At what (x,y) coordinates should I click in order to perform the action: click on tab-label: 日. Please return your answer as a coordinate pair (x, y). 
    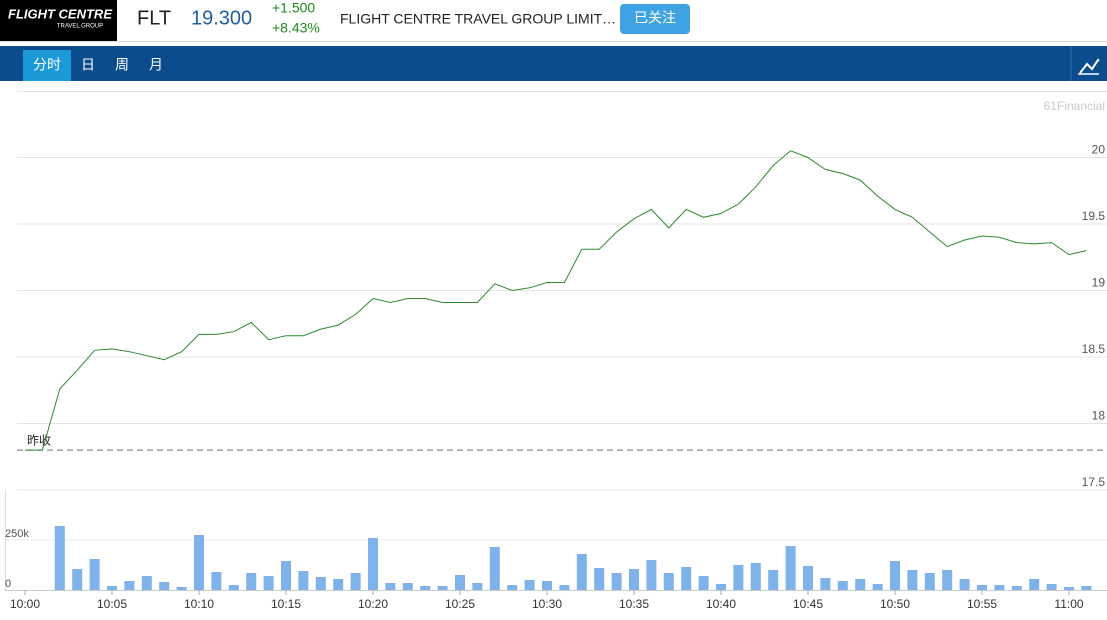
    Looking at the image, I should click on (88, 65).